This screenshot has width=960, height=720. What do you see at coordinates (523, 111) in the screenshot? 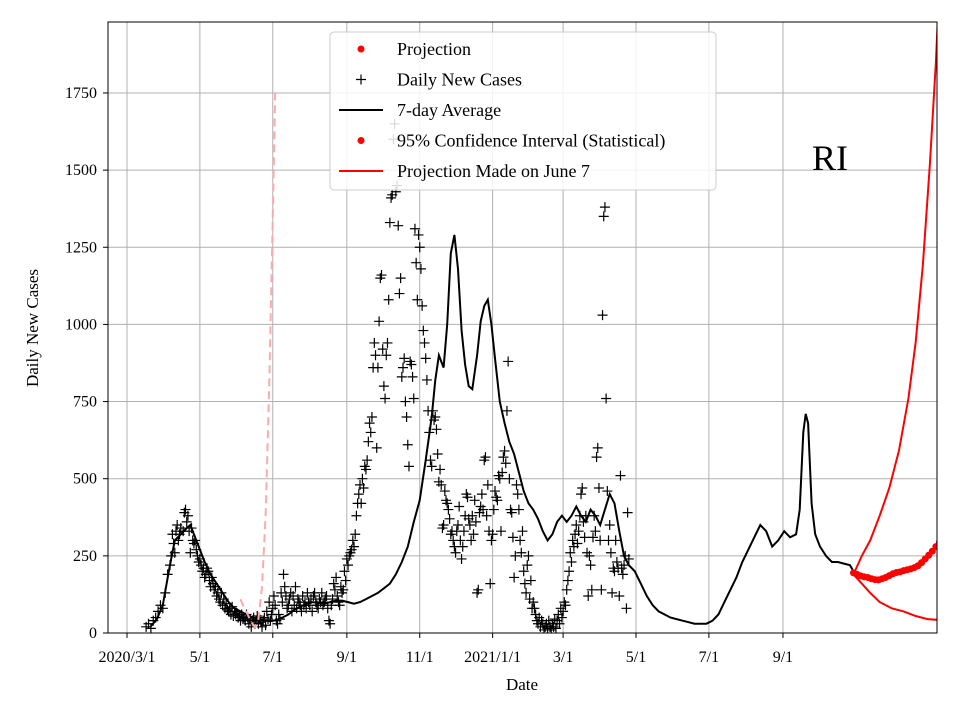
I see `legend-box` at bounding box center [523, 111].